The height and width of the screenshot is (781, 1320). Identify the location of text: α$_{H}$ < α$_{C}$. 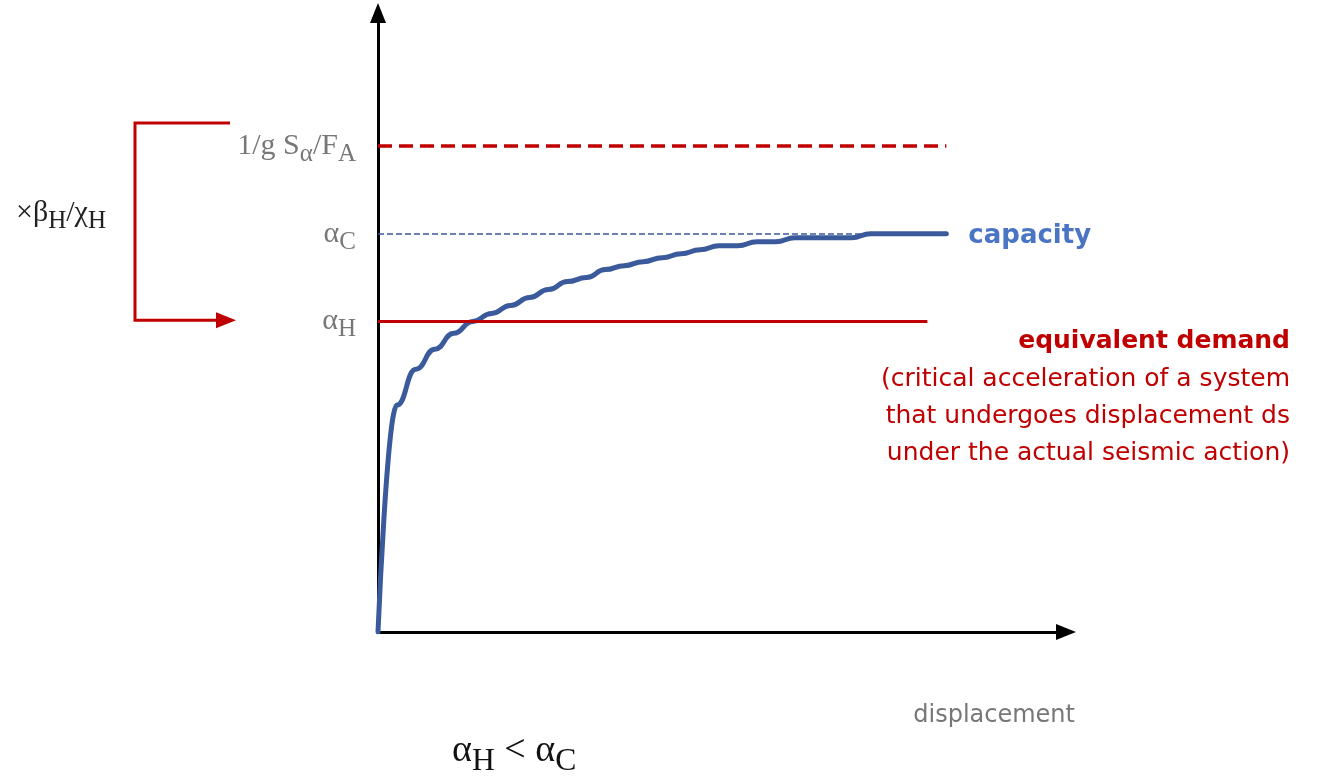
(514, 752).